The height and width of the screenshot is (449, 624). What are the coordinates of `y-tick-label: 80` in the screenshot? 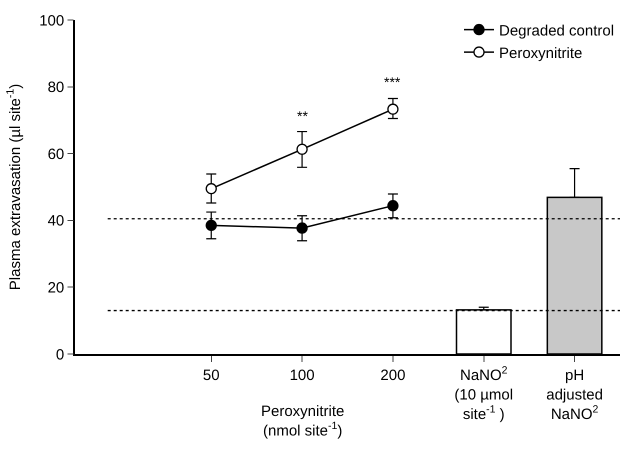 It's located at (56, 87).